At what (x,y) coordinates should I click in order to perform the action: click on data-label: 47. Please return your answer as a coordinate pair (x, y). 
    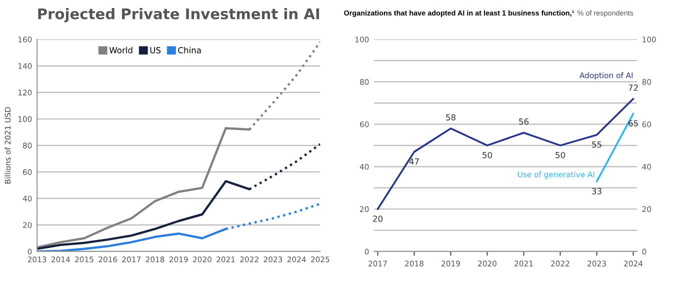
    Looking at the image, I should click on (414, 161).